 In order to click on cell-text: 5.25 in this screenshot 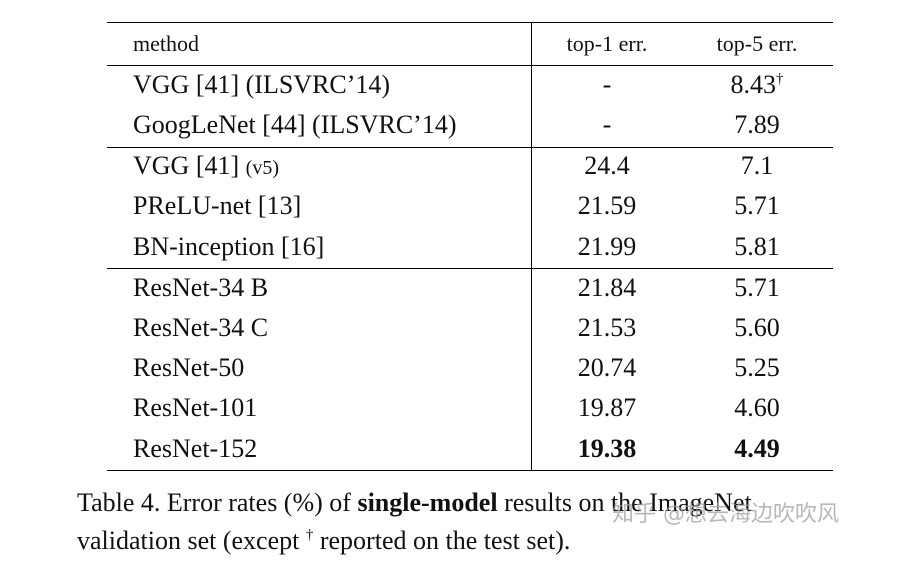, I will do `click(757, 368)`.